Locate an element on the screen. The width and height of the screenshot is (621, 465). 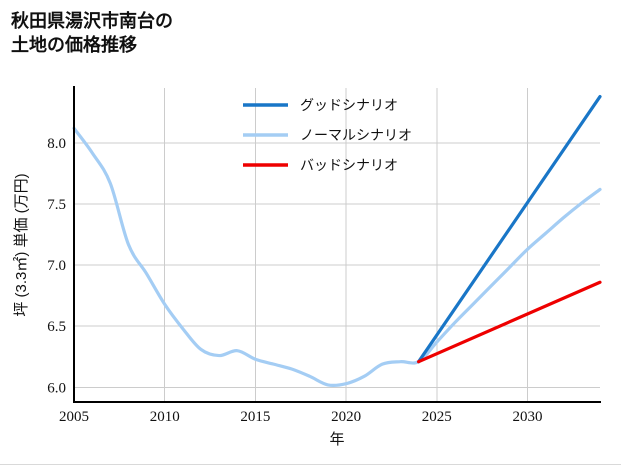
legend-label-normal: ノーマルシナリオ is located at coordinates (356, 136).